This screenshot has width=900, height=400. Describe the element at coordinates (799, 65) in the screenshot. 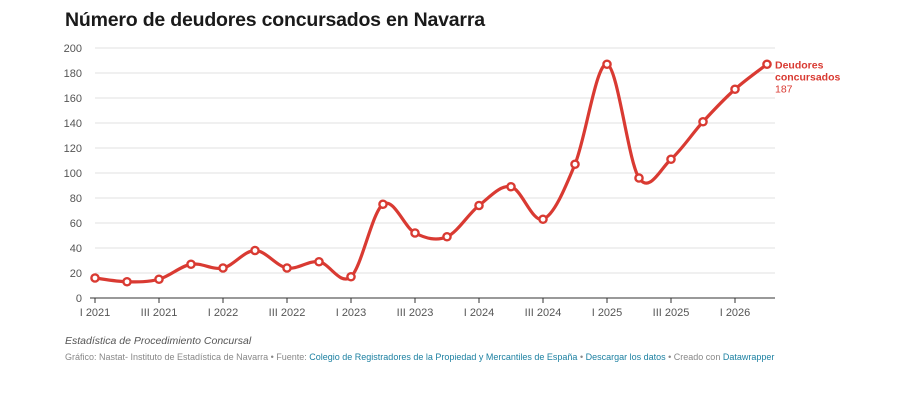

I see `end-label-name: Deudores` at that location.